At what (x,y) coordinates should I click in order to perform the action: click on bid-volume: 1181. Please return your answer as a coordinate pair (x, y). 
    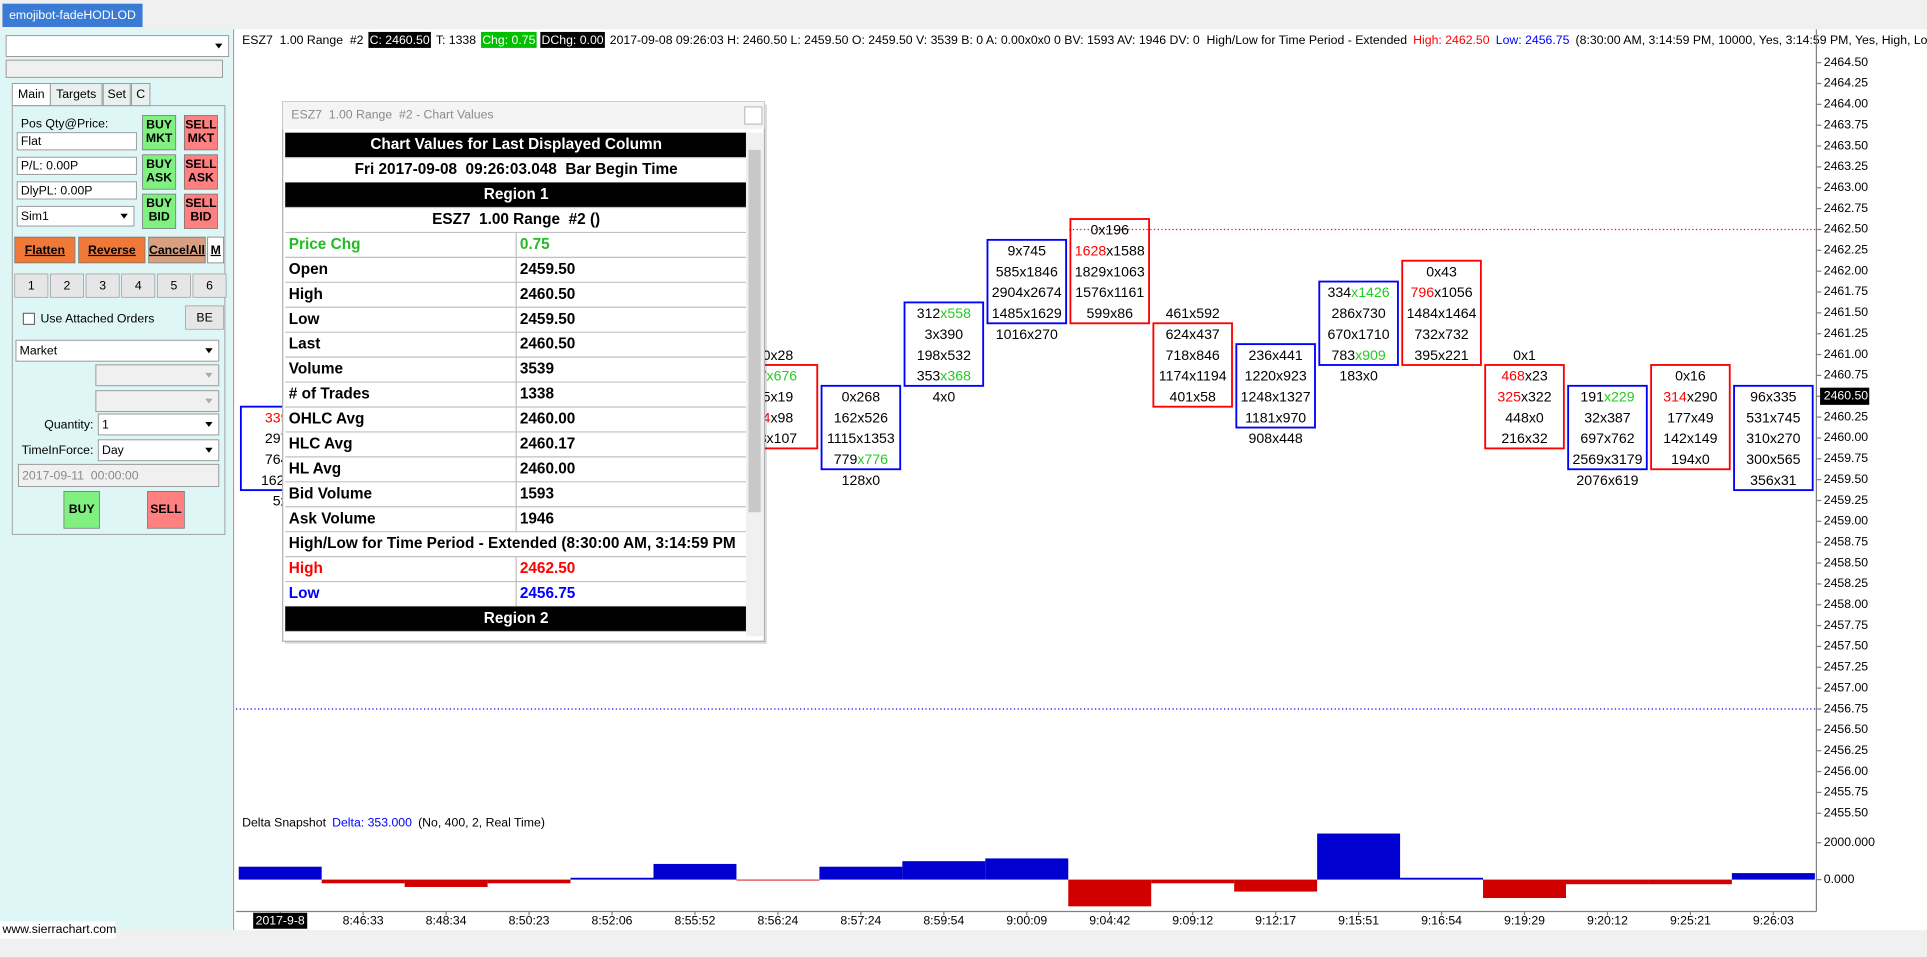
    Looking at the image, I should click on (1260, 417).